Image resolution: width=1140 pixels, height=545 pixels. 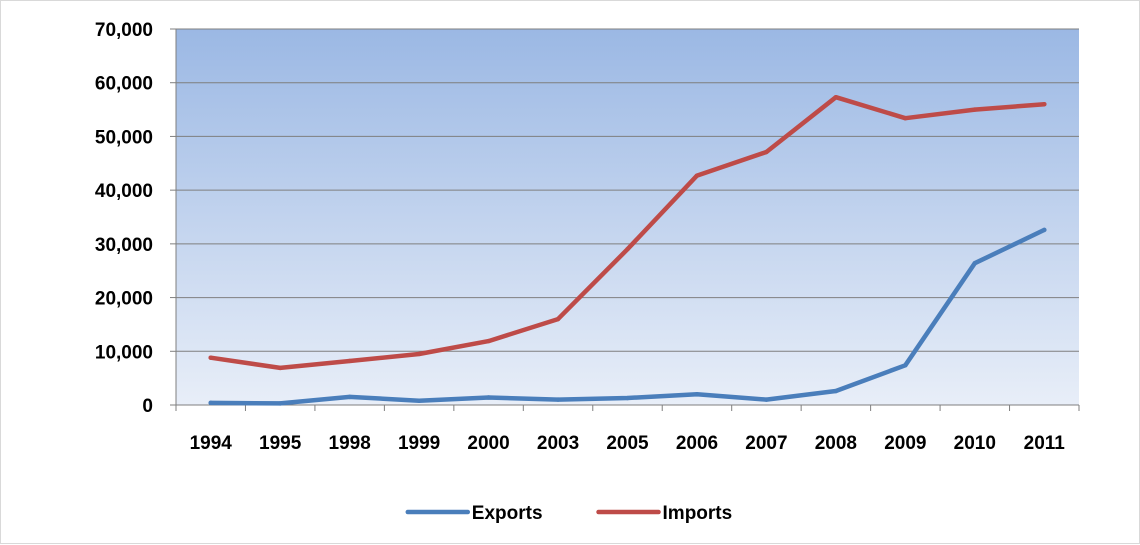 What do you see at coordinates (558, 443) in the screenshot?
I see `x-tick-label: 2003` at bounding box center [558, 443].